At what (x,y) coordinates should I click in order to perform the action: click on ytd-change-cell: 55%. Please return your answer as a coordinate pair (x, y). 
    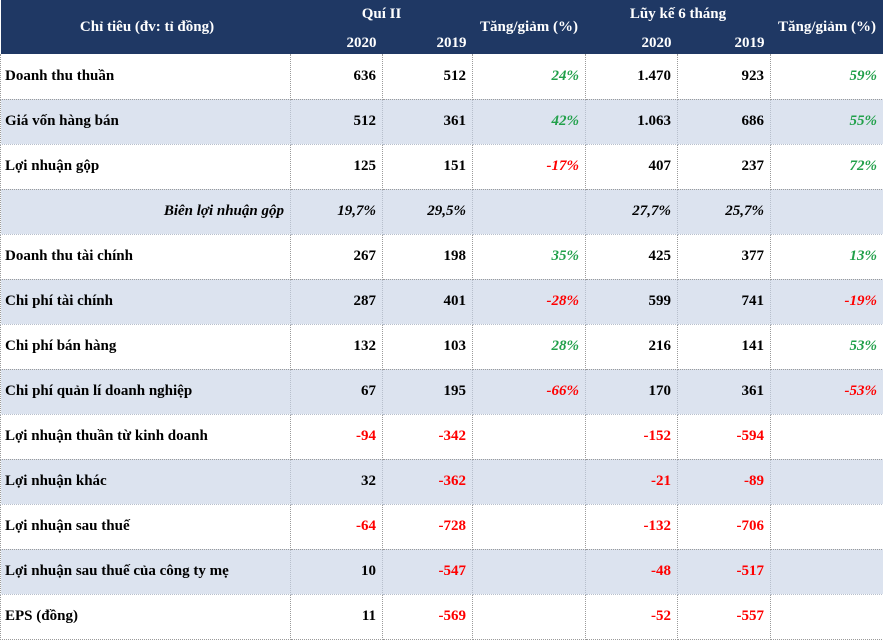
    Looking at the image, I should click on (826, 122).